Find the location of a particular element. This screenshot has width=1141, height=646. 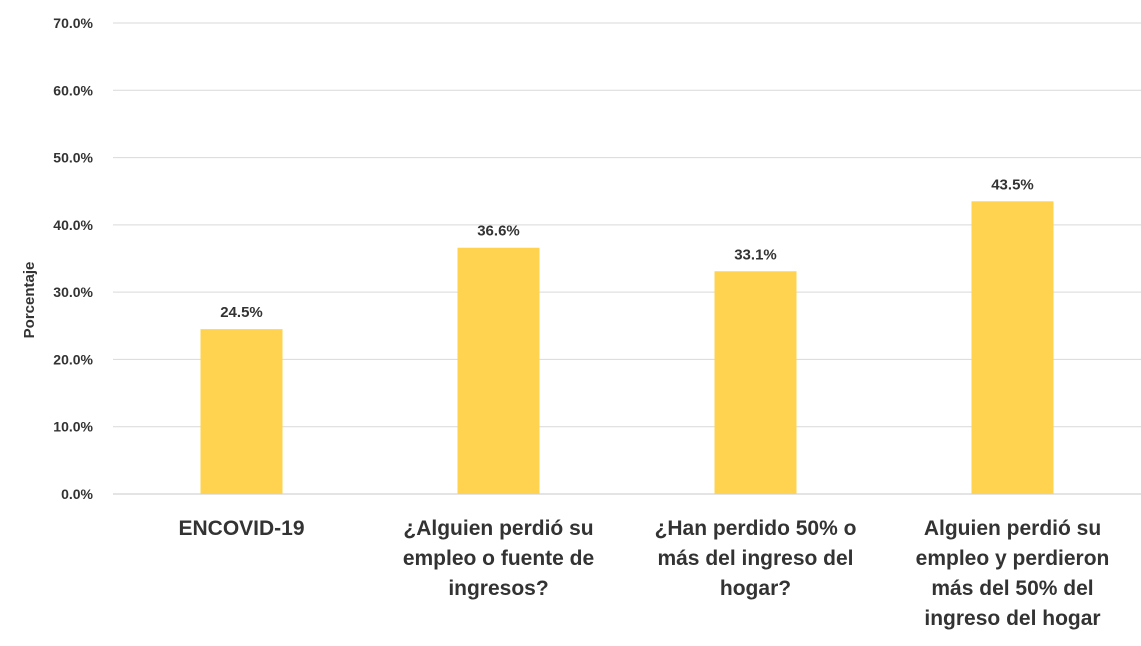

y-tick-label: 40.0% is located at coordinates (73, 225).